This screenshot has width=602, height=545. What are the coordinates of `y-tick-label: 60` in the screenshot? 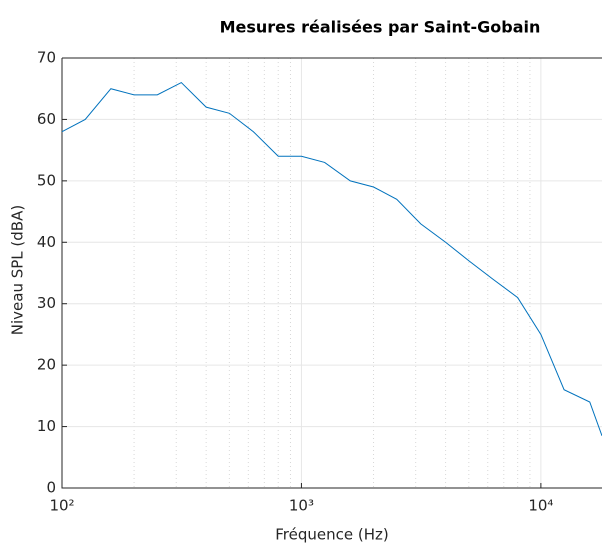 It's located at (46, 119).